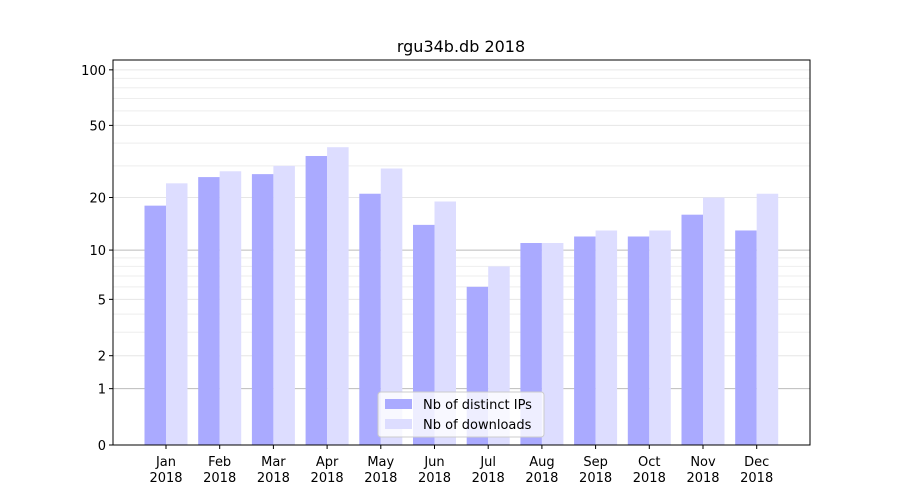 The image size is (900, 504). I want to click on x-tick-label: Apr, so click(327, 462).